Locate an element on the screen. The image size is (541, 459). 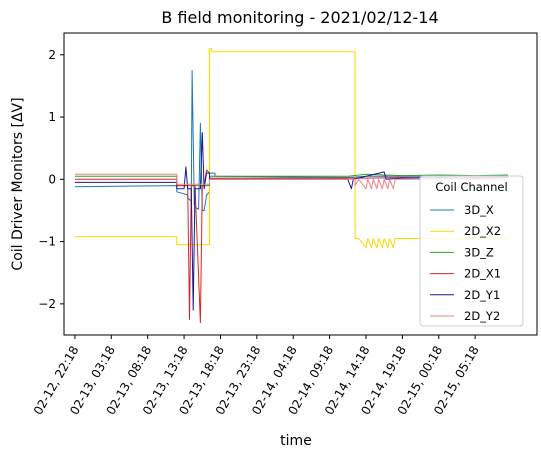
y-tick-label: 0 is located at coordinates (52, 179).